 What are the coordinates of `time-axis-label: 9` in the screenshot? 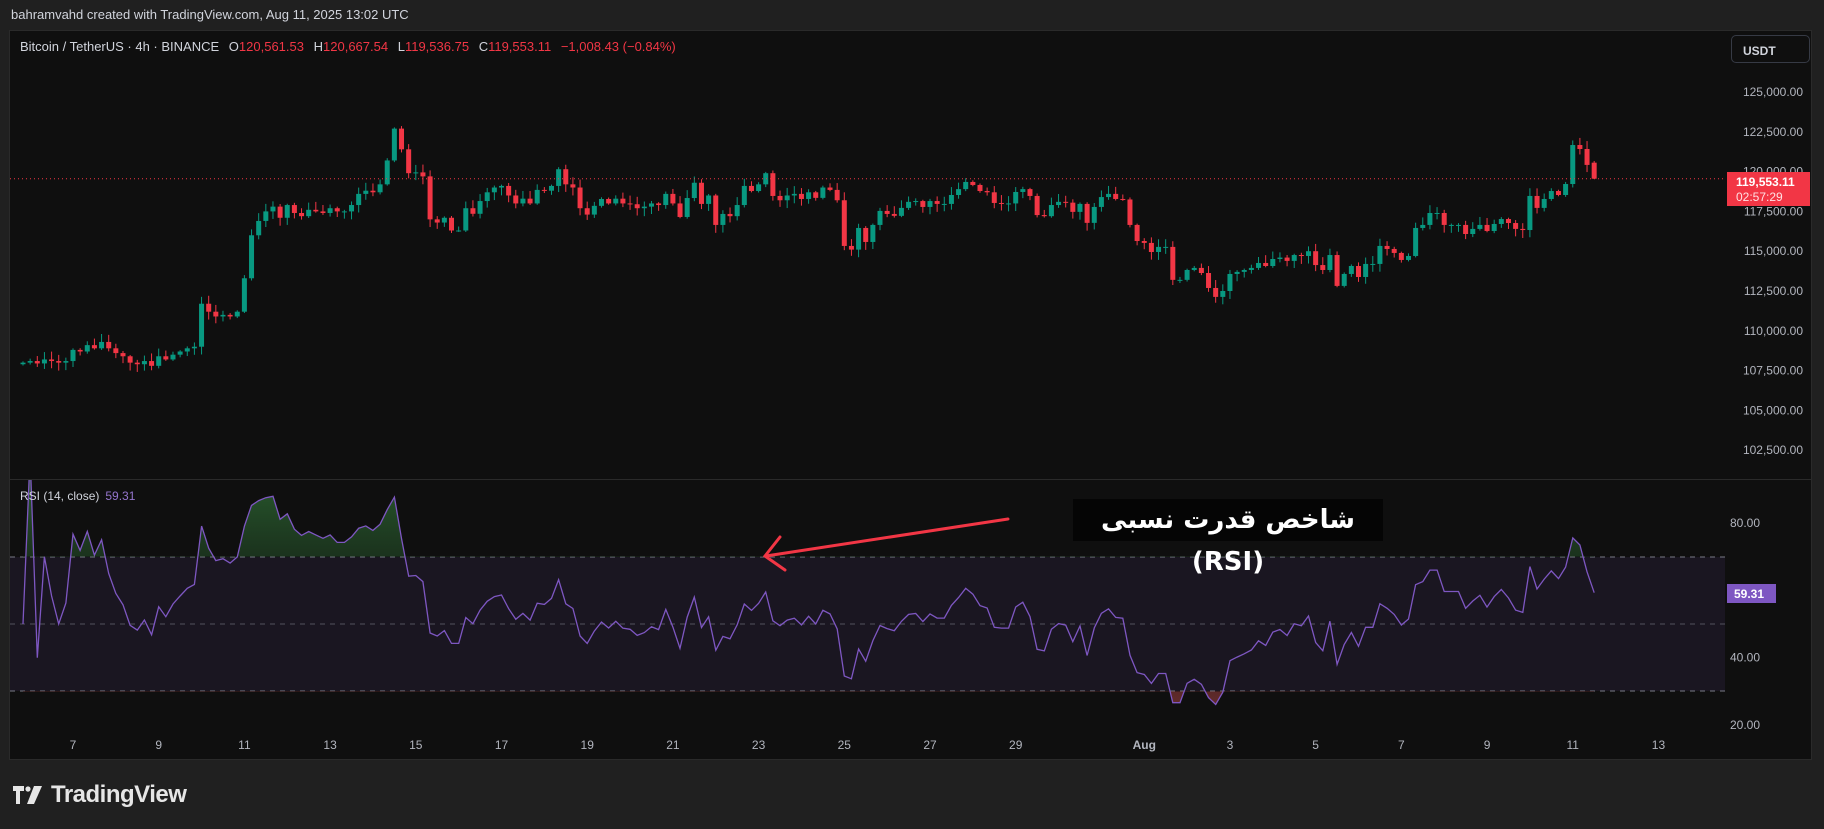 It's located at (1487, 745).